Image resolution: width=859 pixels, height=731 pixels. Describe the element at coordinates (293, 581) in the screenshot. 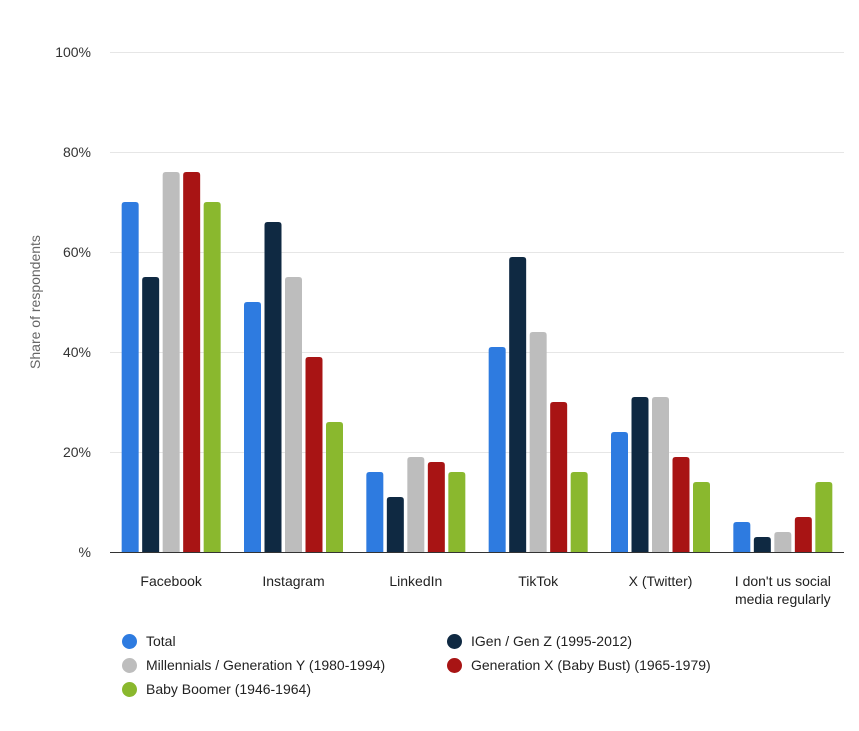

I see `x-category-label: Instagram` at that location.